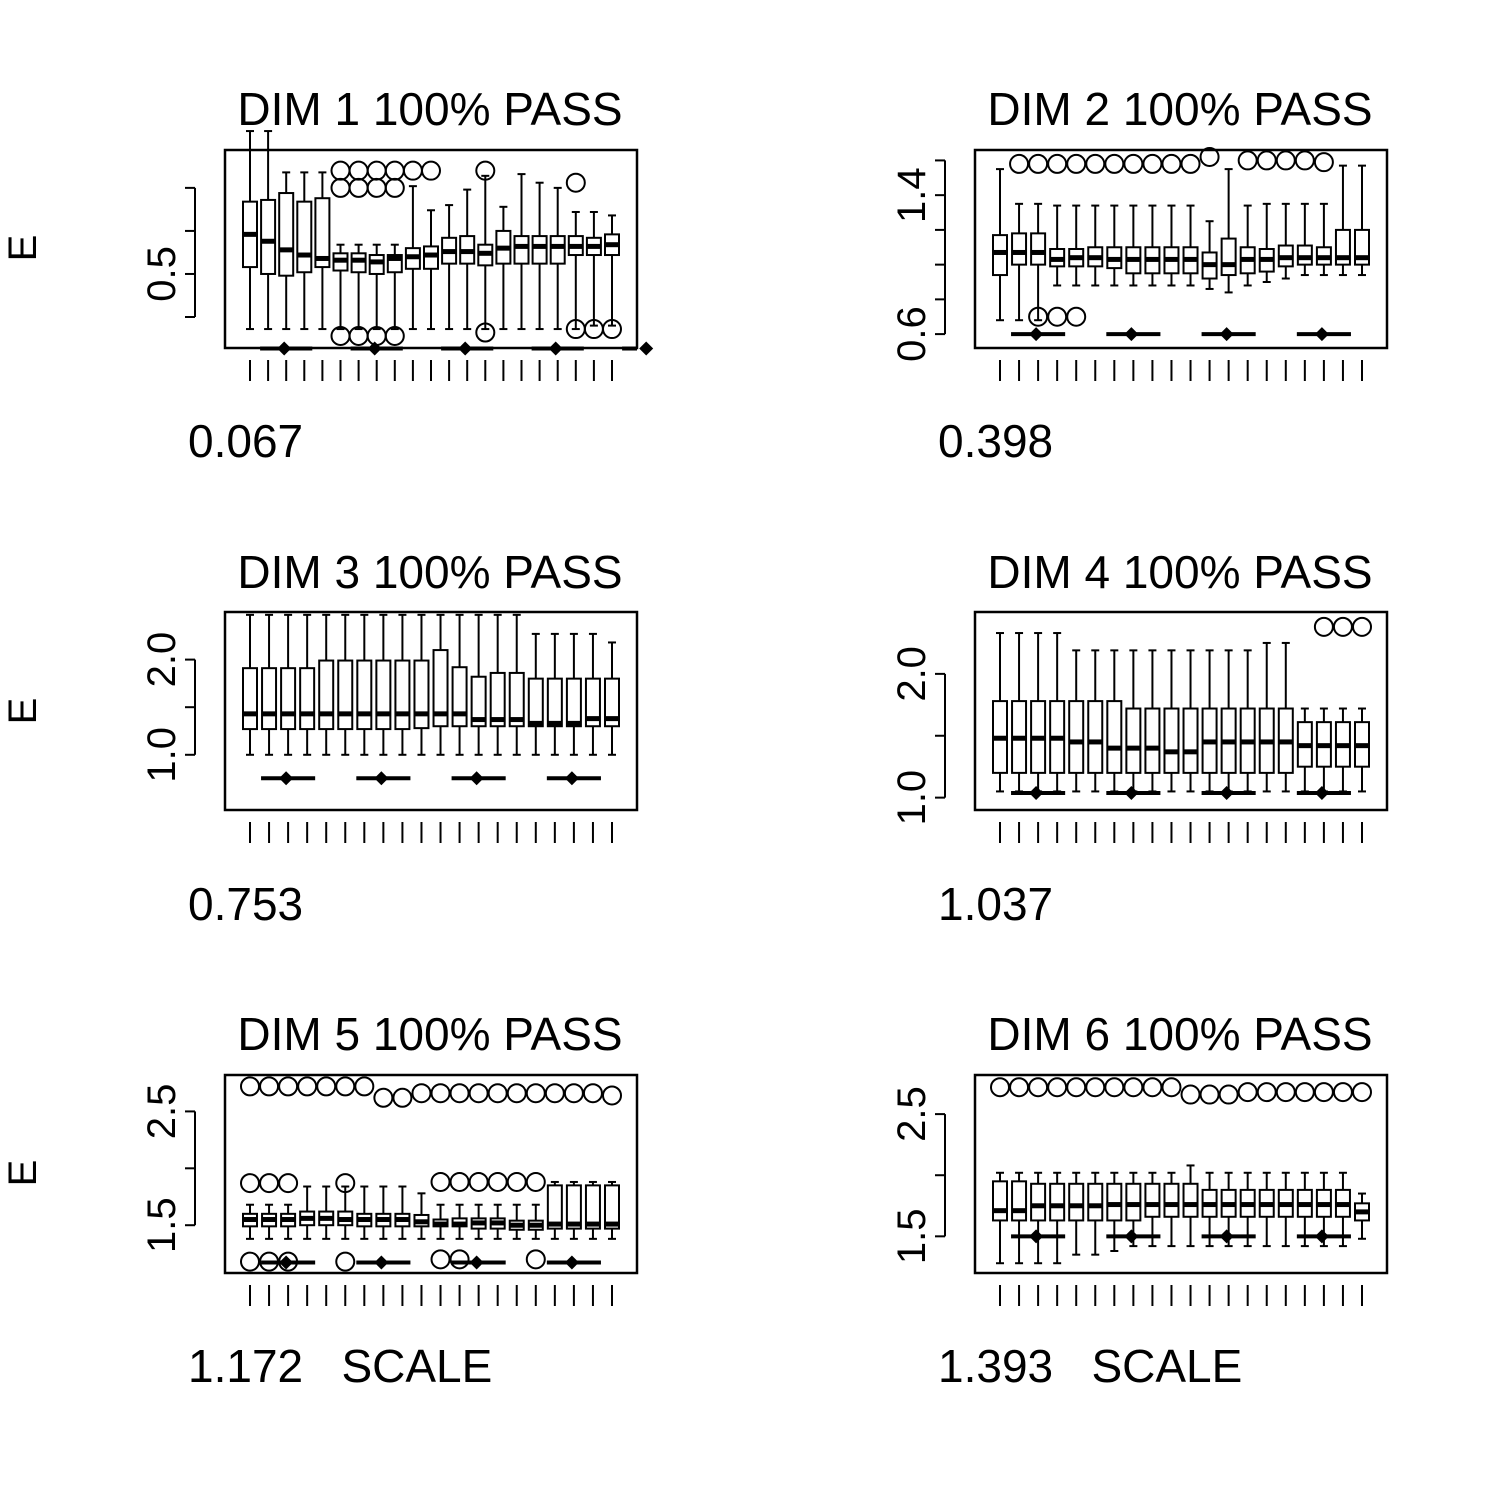 The height and width of the screenshot is (1500, 1500). Describe the element at coordinates (1181, 249) in the screenshot. I see `plot-frame` at that location.